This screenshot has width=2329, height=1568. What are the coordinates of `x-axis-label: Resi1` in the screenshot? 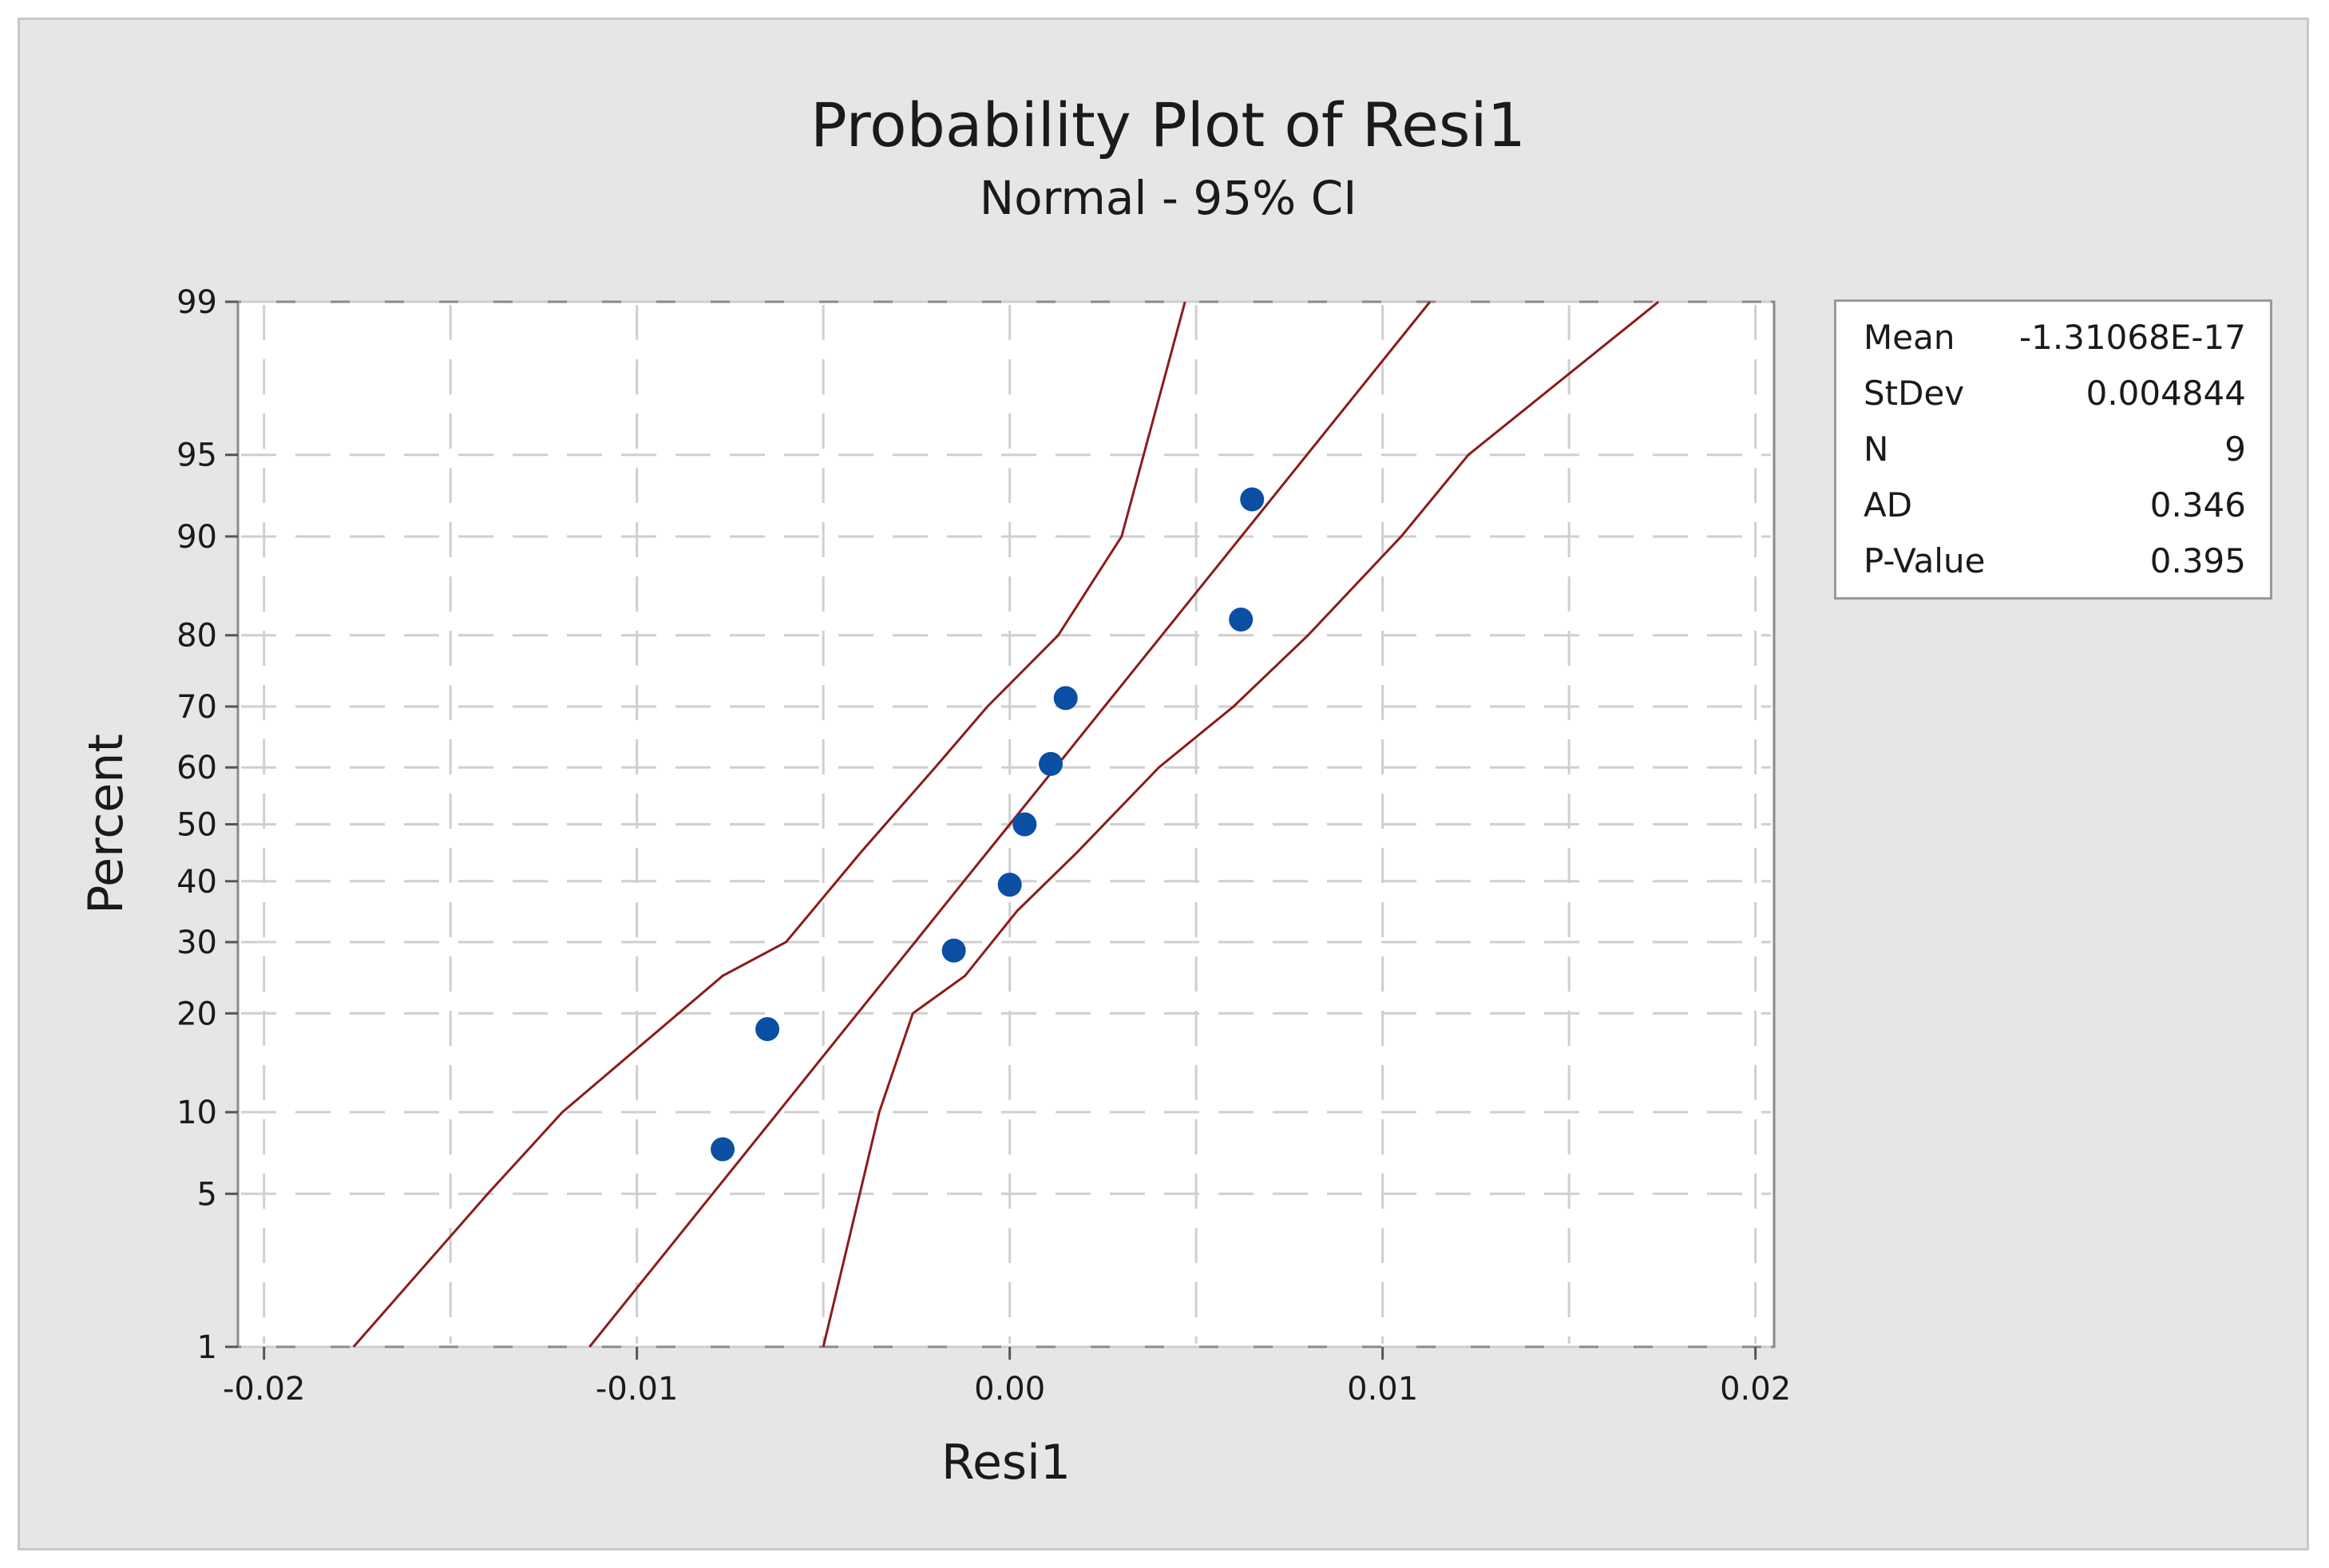 It's located at (1006, 1463).